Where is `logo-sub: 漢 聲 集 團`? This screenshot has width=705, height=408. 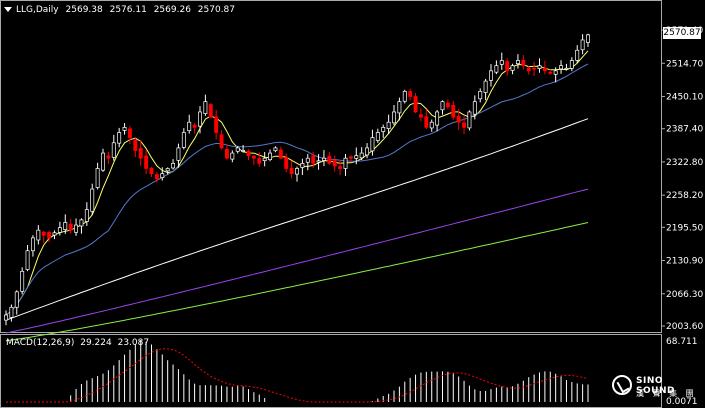 logo-sub: 漢 聲 集 團 is located at coordinates (666, 393).